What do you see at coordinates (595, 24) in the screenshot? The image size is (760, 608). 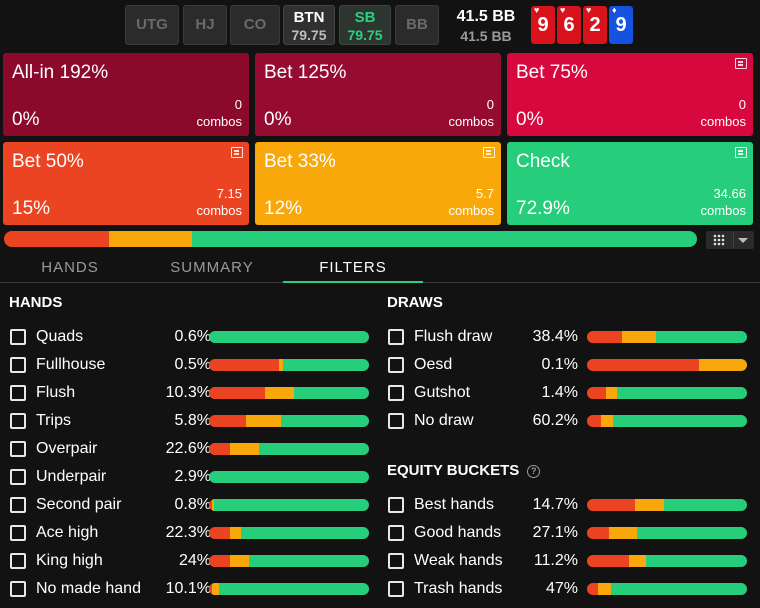 I see `board-card: ♥ 2` at bounding box center [595, 24].